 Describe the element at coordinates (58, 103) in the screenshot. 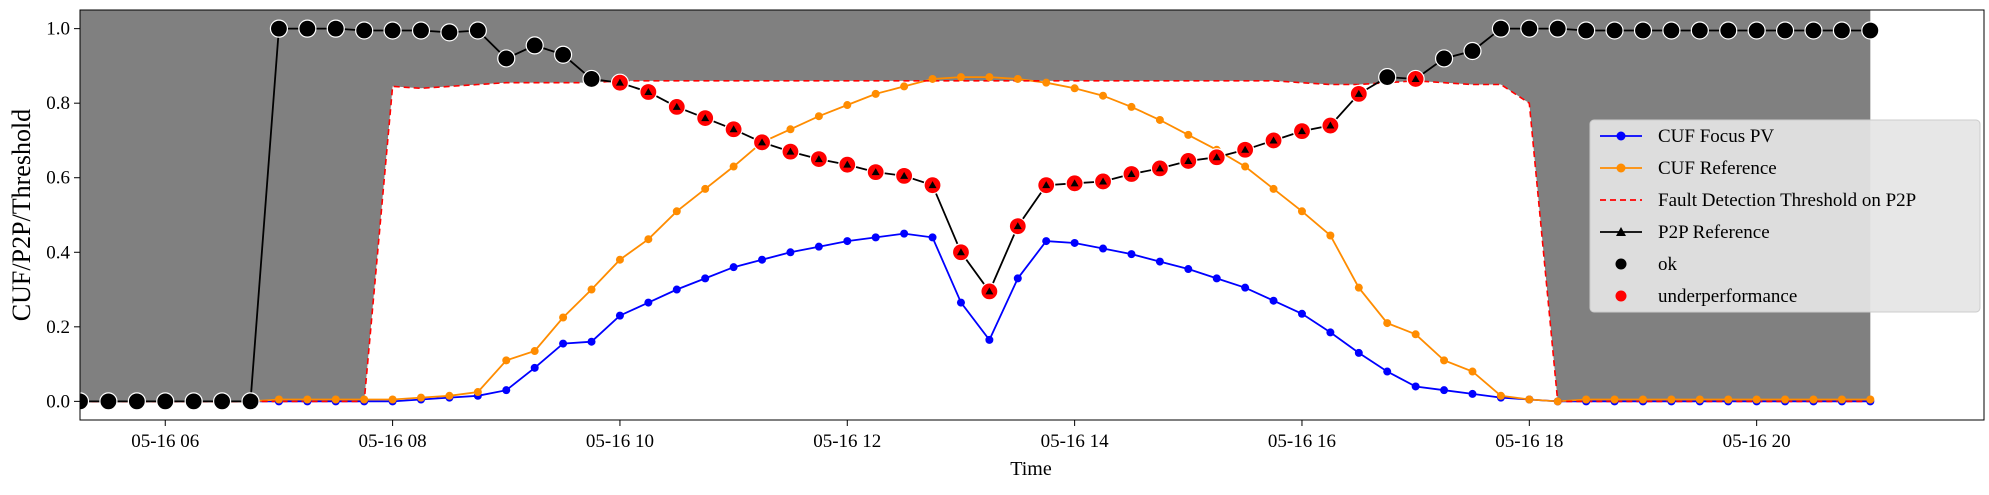

I see `y-tick-label: 0.8` at that location.